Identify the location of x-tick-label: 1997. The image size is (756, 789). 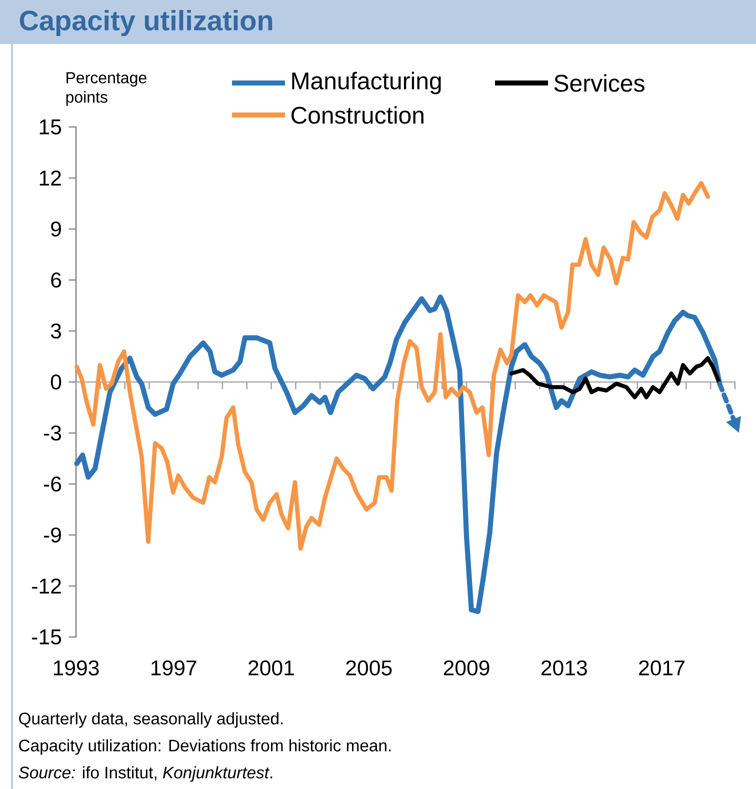
(174, 668).